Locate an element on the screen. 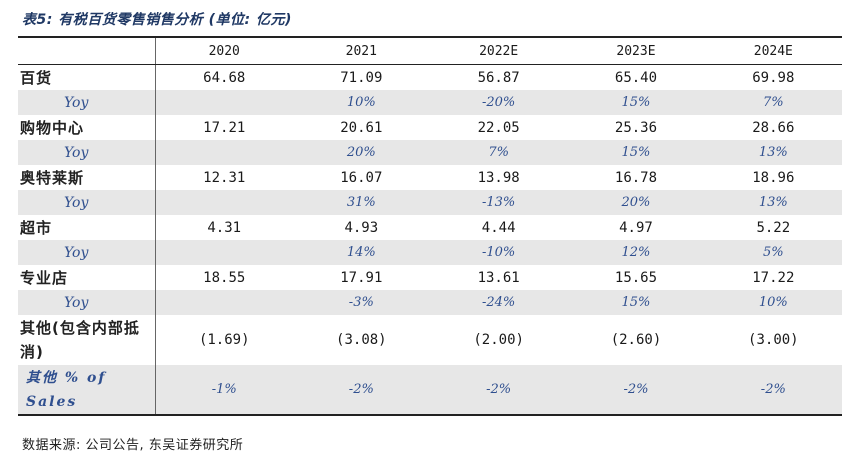 This screenshot has width=861, height=468. value-cell: 4.44 is located at coordinates (498, 227).